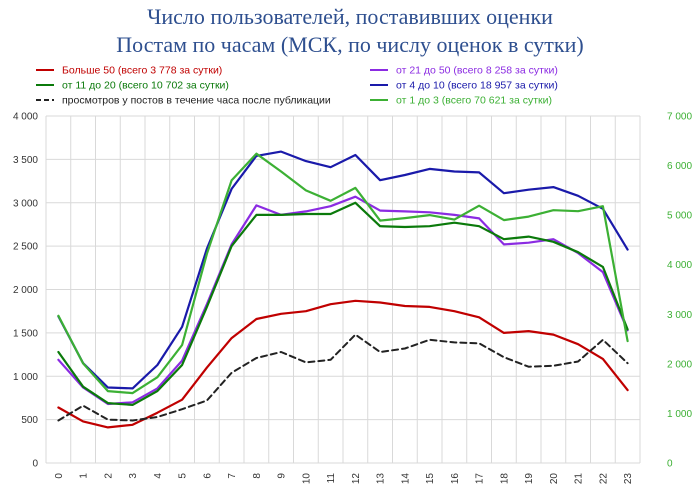 The width and height of the screenshot is (700, 492). I want to click on x-tick-label: 4, so click(158, 476).